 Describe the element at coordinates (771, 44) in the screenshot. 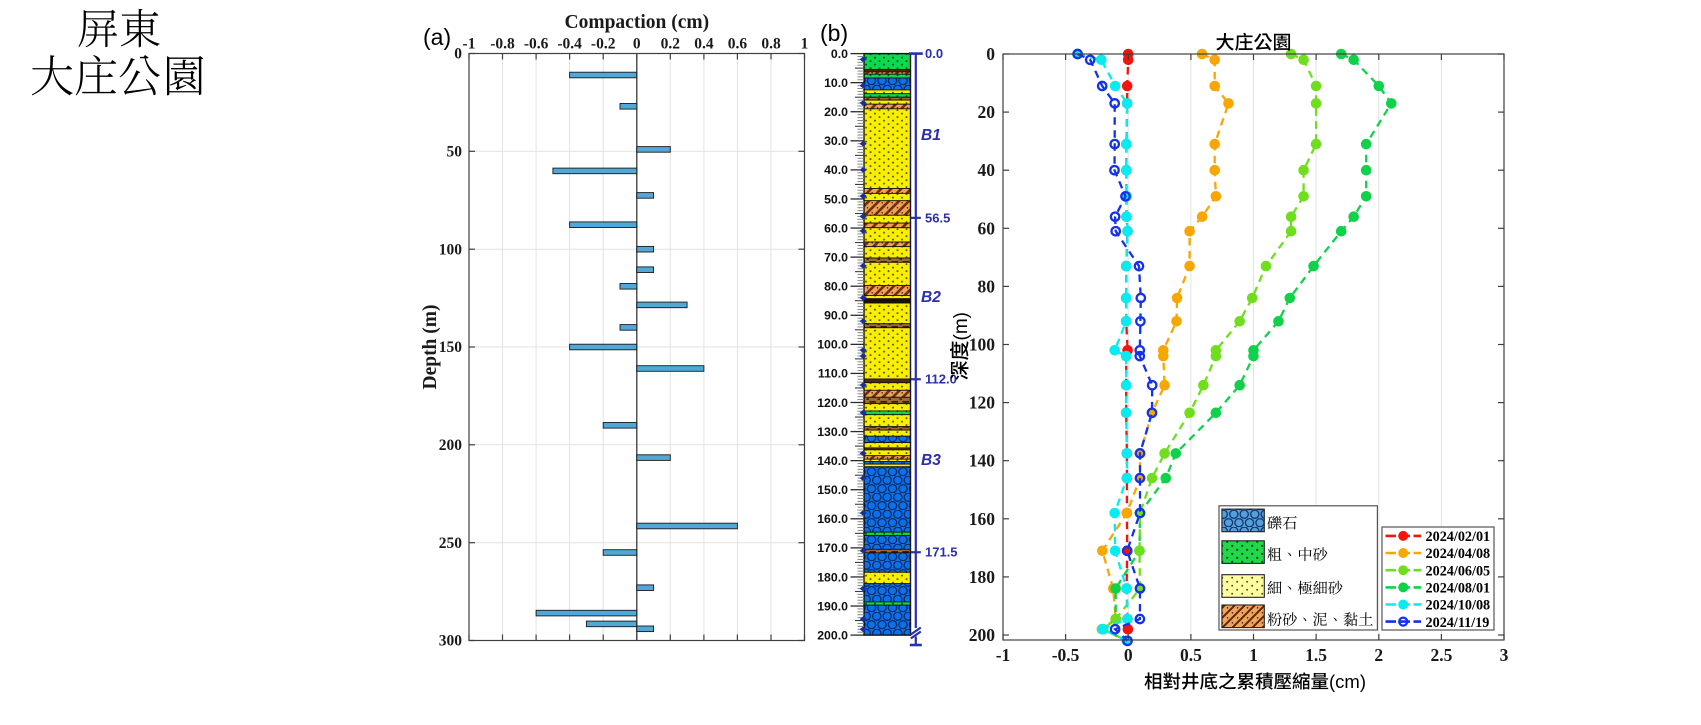

I see `svg-text: 0.8` at that location.